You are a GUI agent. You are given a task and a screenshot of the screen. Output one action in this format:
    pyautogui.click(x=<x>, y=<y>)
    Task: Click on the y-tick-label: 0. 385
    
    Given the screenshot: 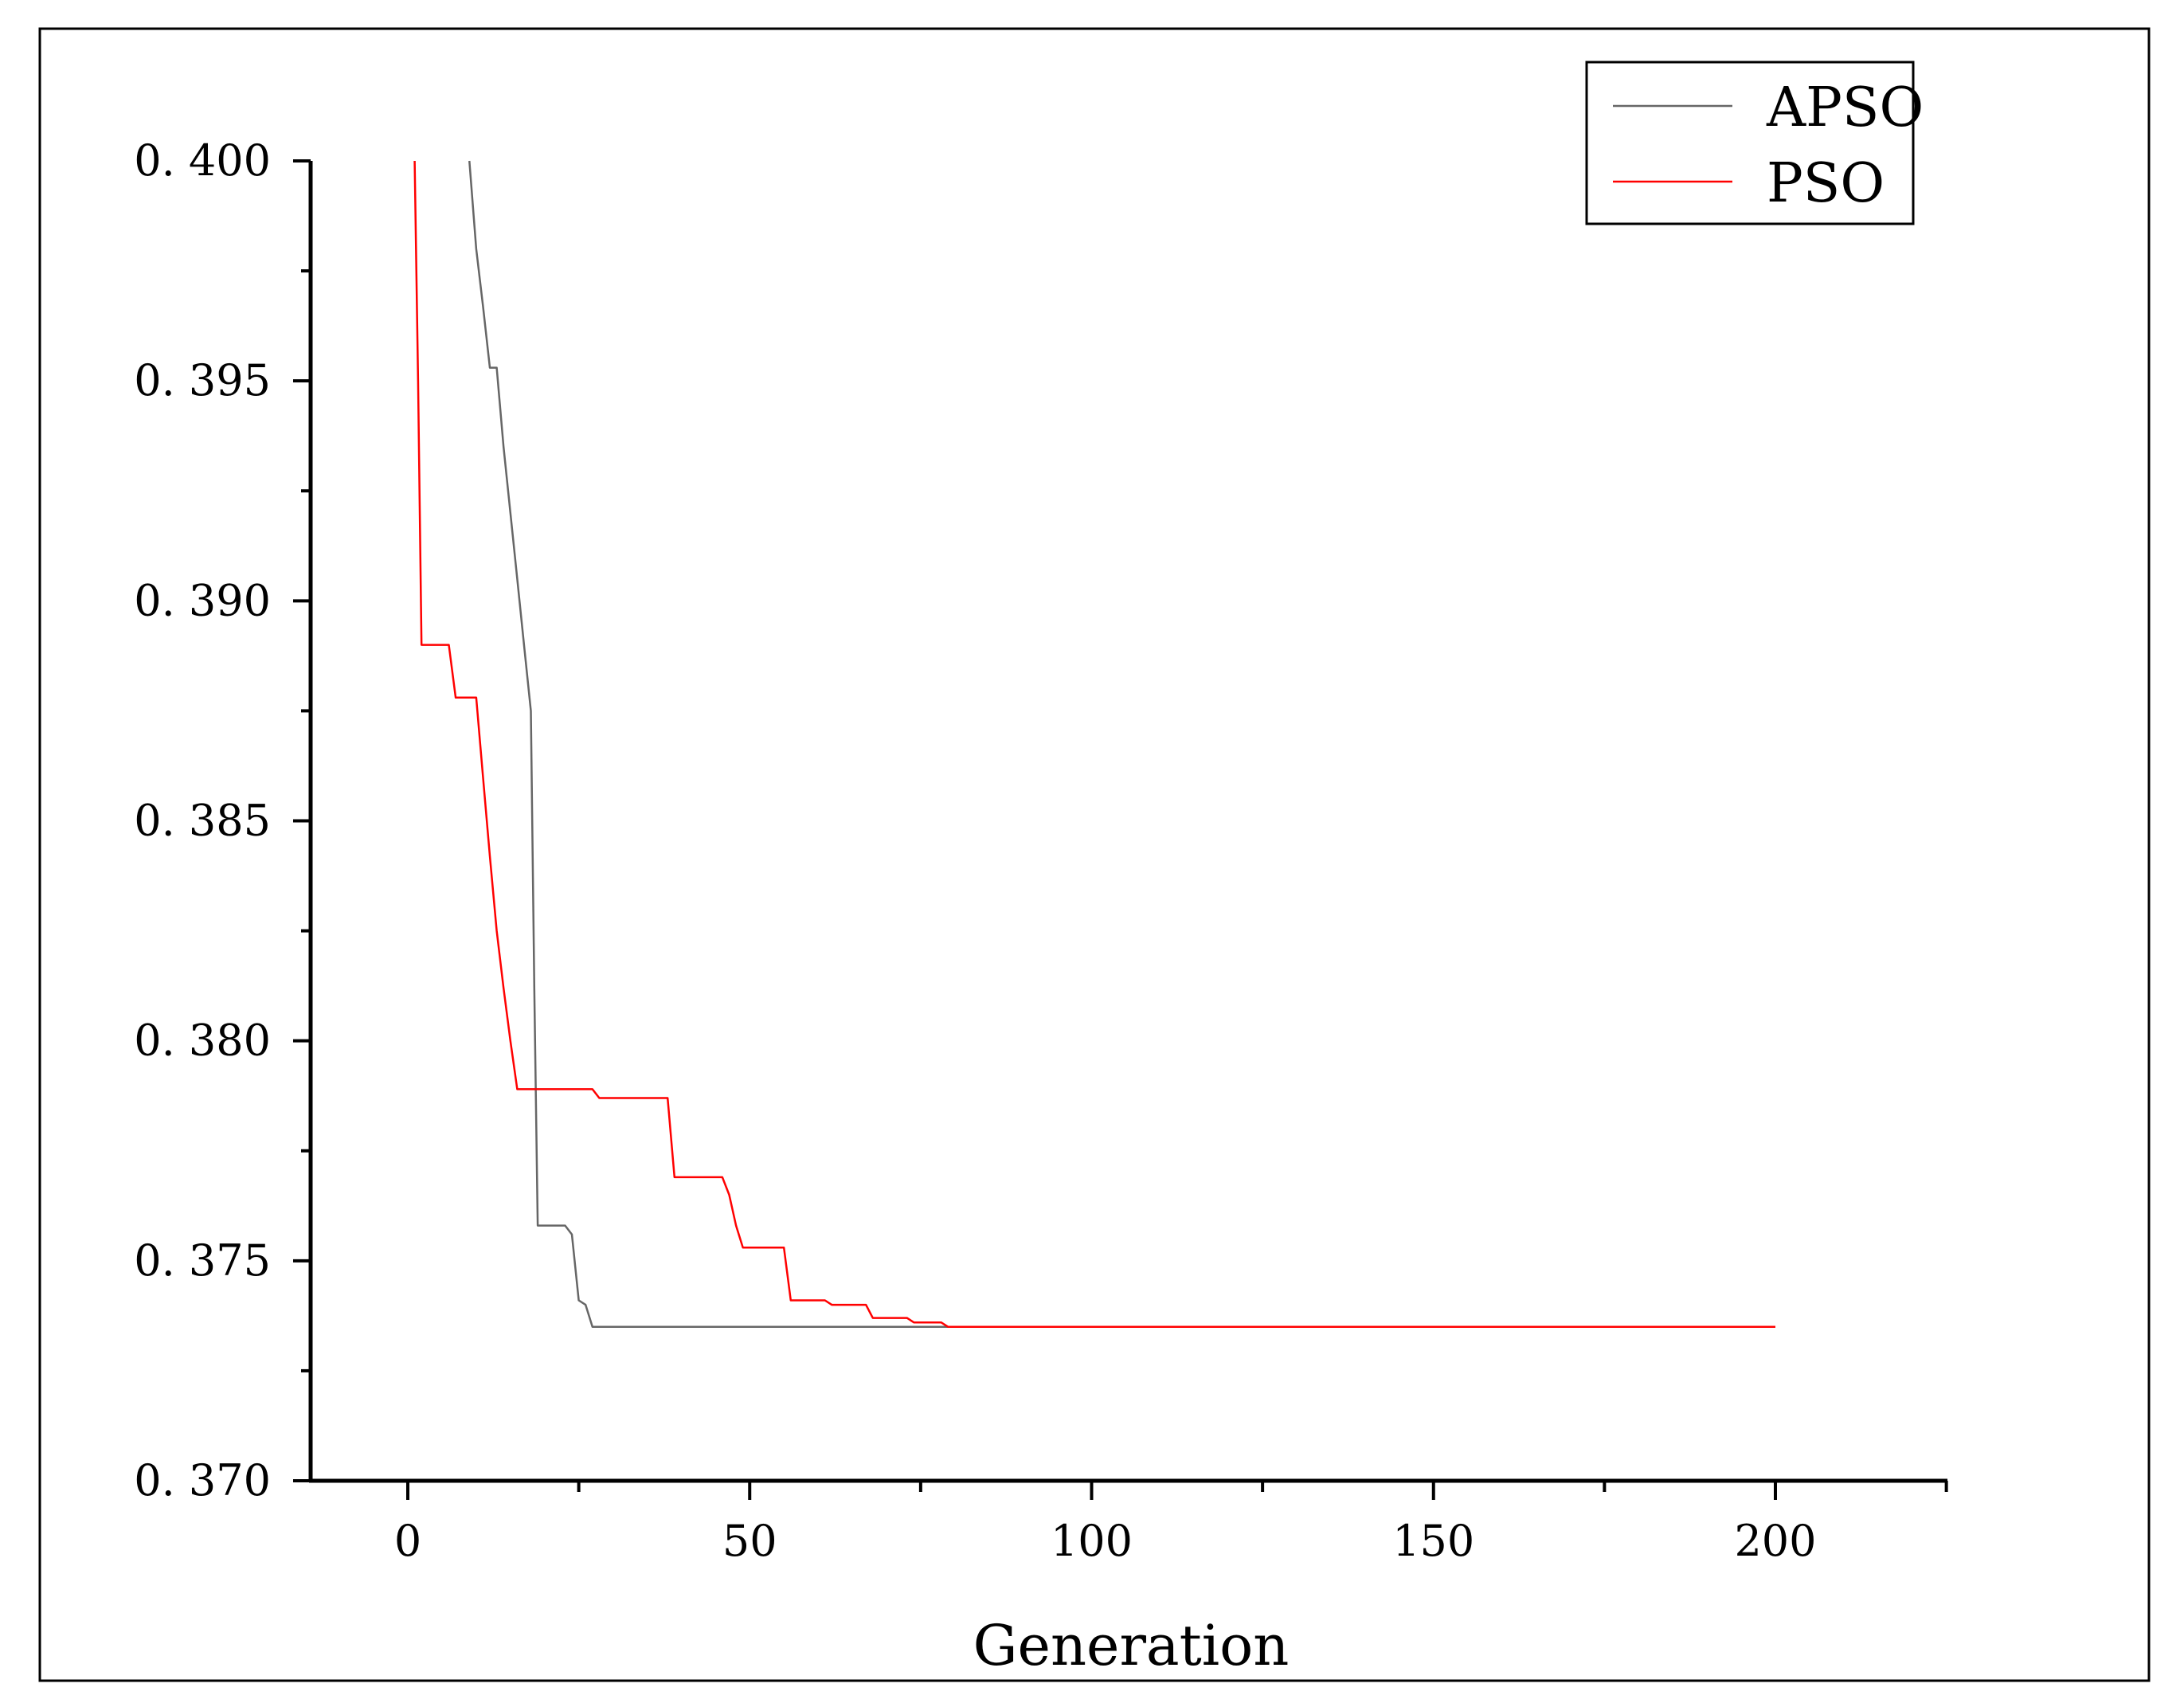 What is the action you would take?
    pyautogui.click(x=202, y=821)
    